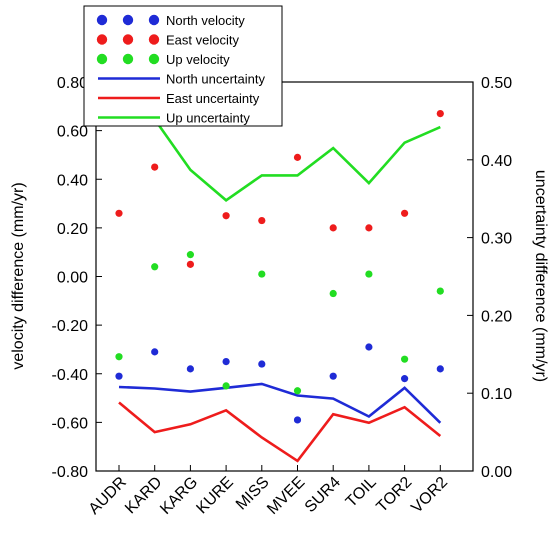 This screenshot has width=550, height=537. What do you see at coordinates (489, 278) in the screenshot?
I see `right-axis-ticks: 0.00 0.10 0.20 0.30 0.40 0.50` at bounding box center [489, 278].